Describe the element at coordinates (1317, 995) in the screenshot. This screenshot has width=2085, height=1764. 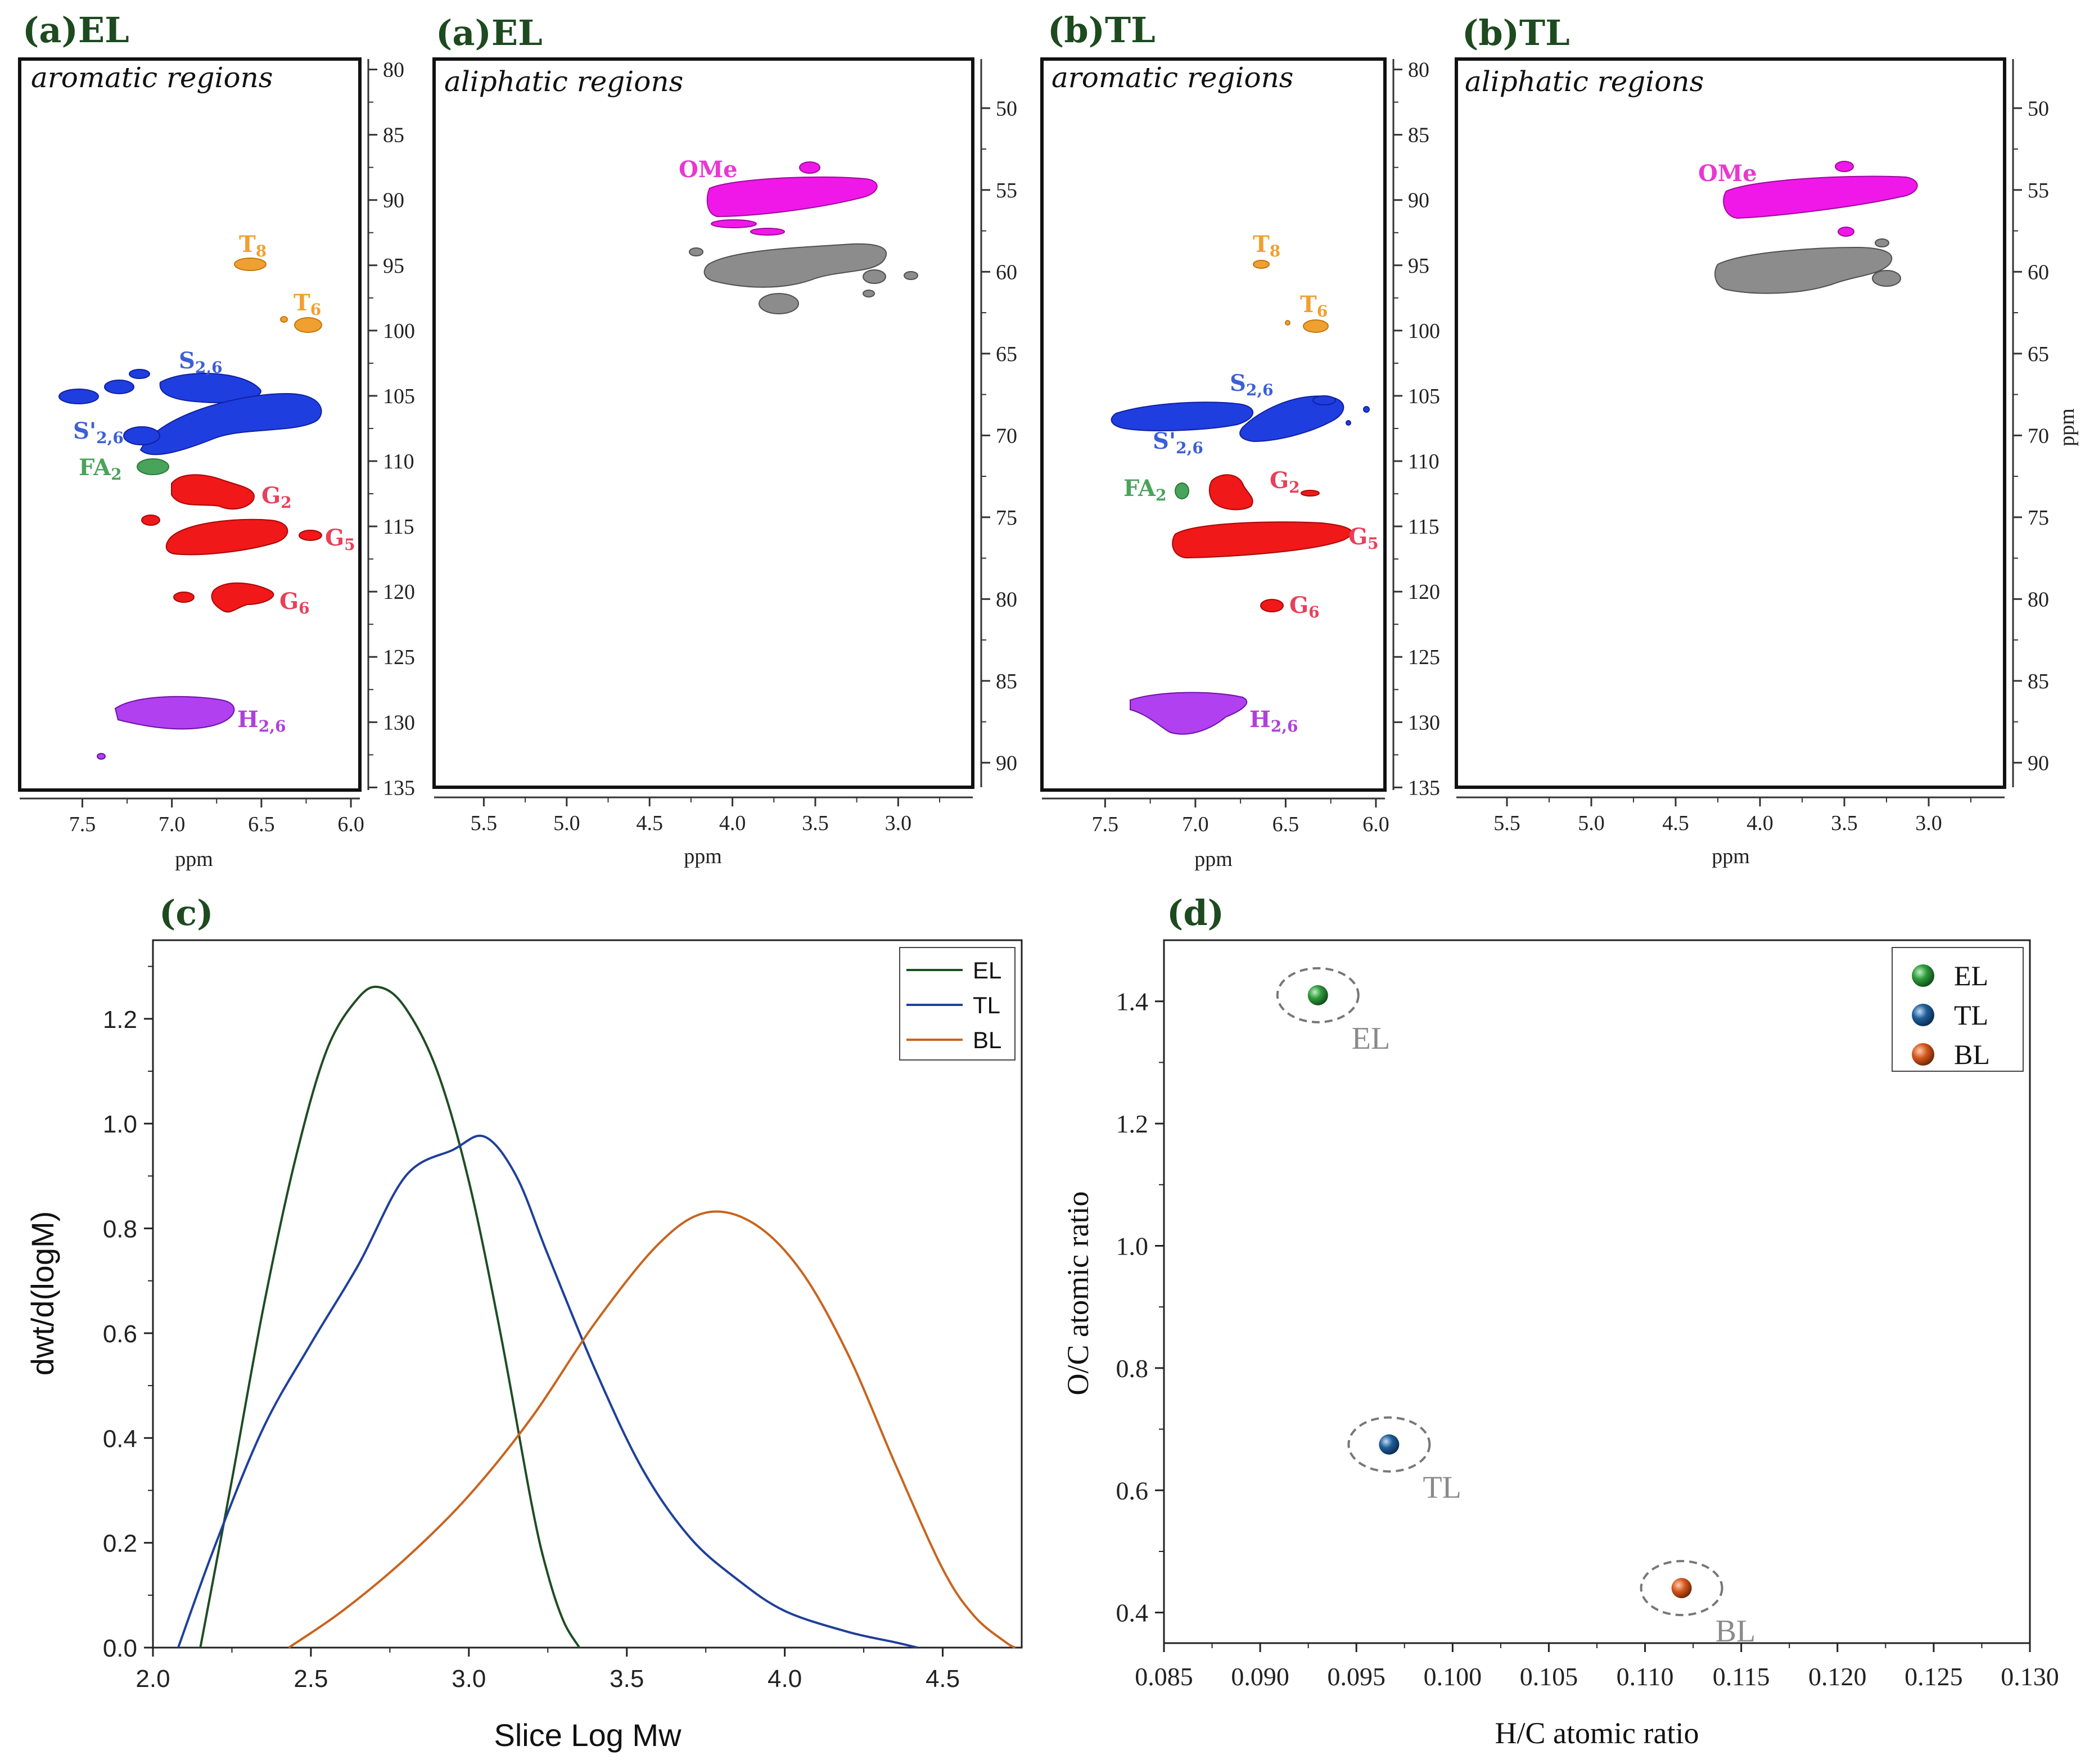
I see `scatter-point-el` at that location.